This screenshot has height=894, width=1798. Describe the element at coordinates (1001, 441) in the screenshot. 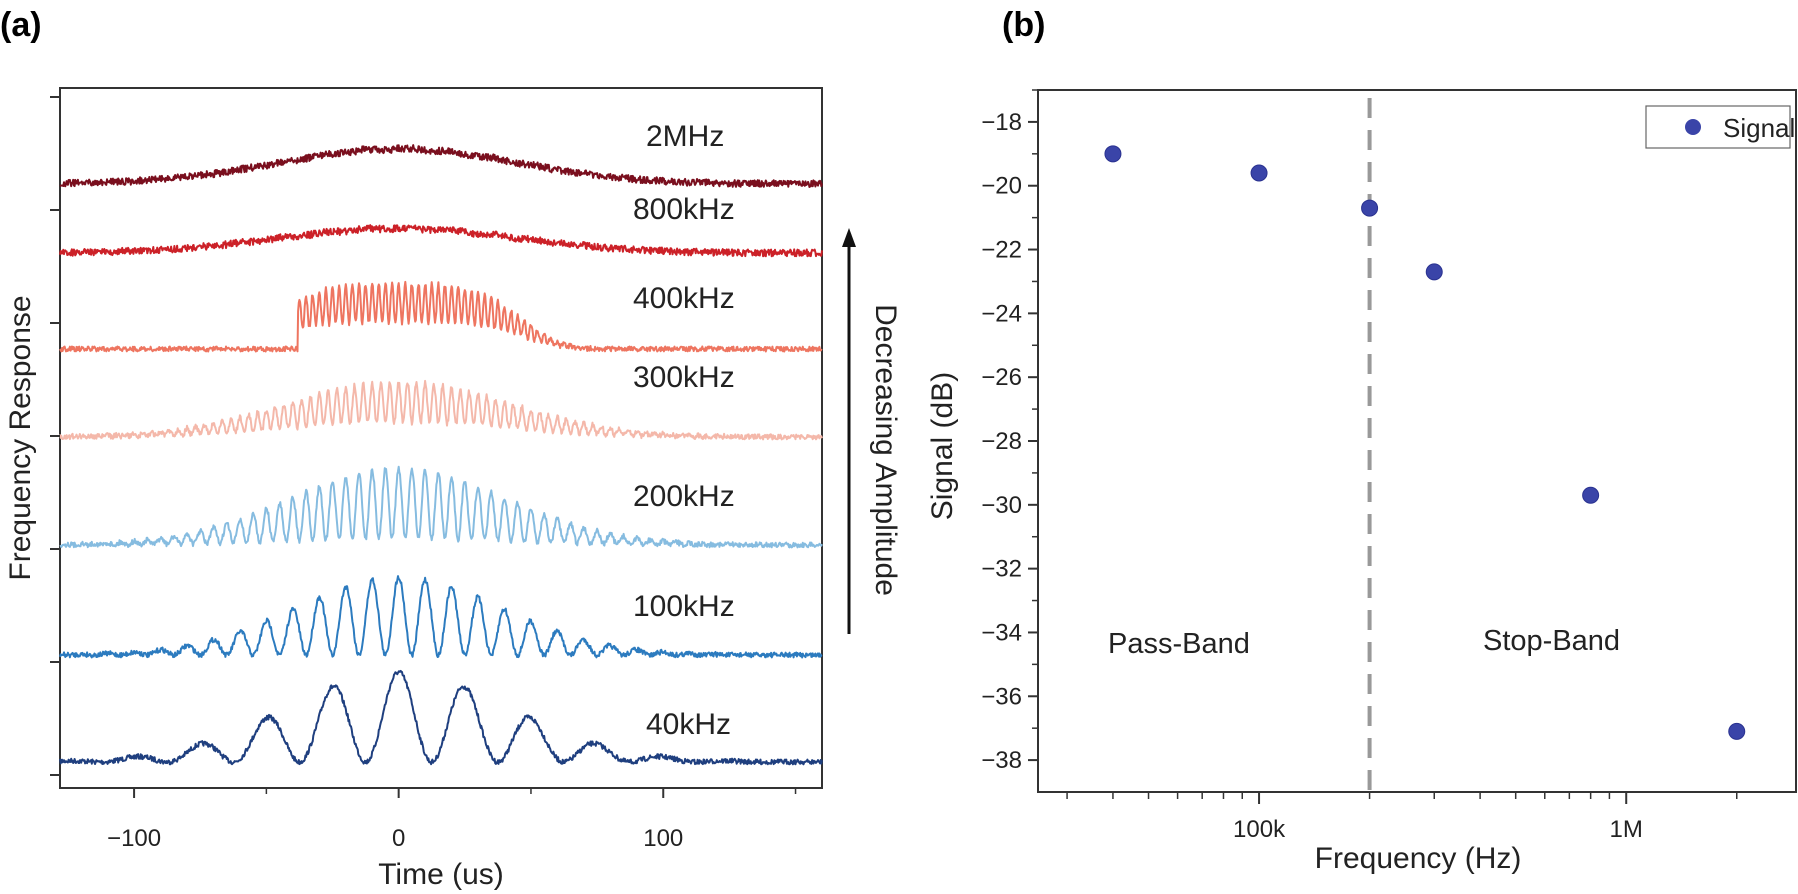

I see `panel-b-y-tick-label: −28` at that location.